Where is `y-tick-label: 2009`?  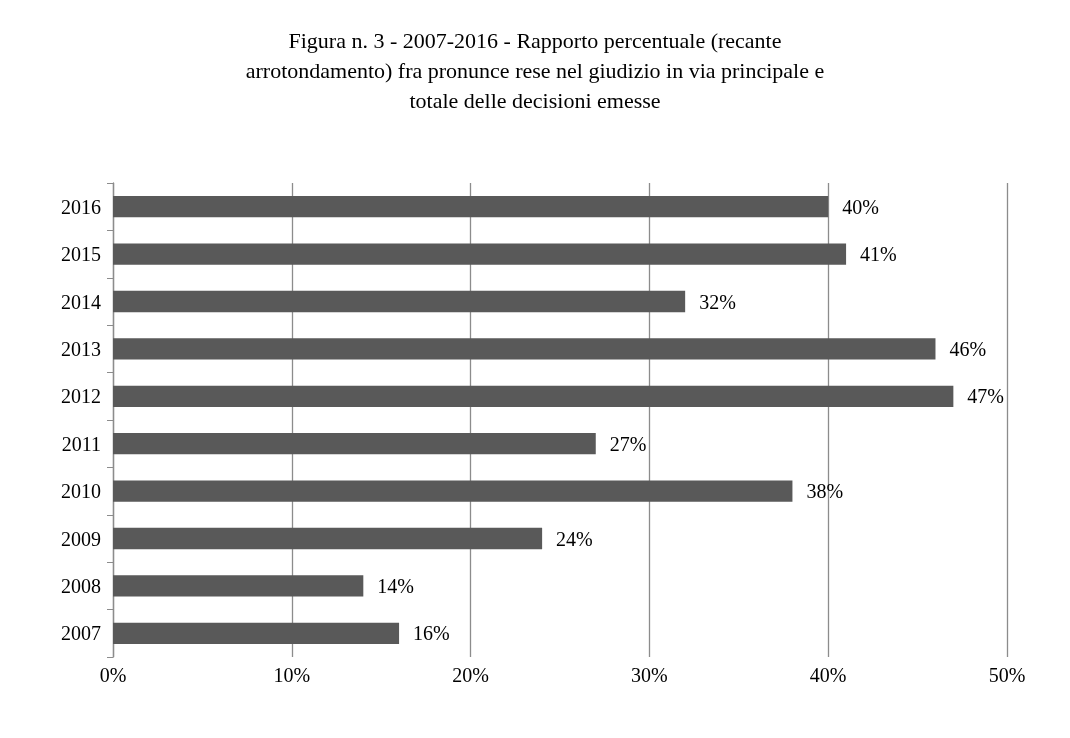 y-tick-label: 2009 is located at coordinates (81, 538).